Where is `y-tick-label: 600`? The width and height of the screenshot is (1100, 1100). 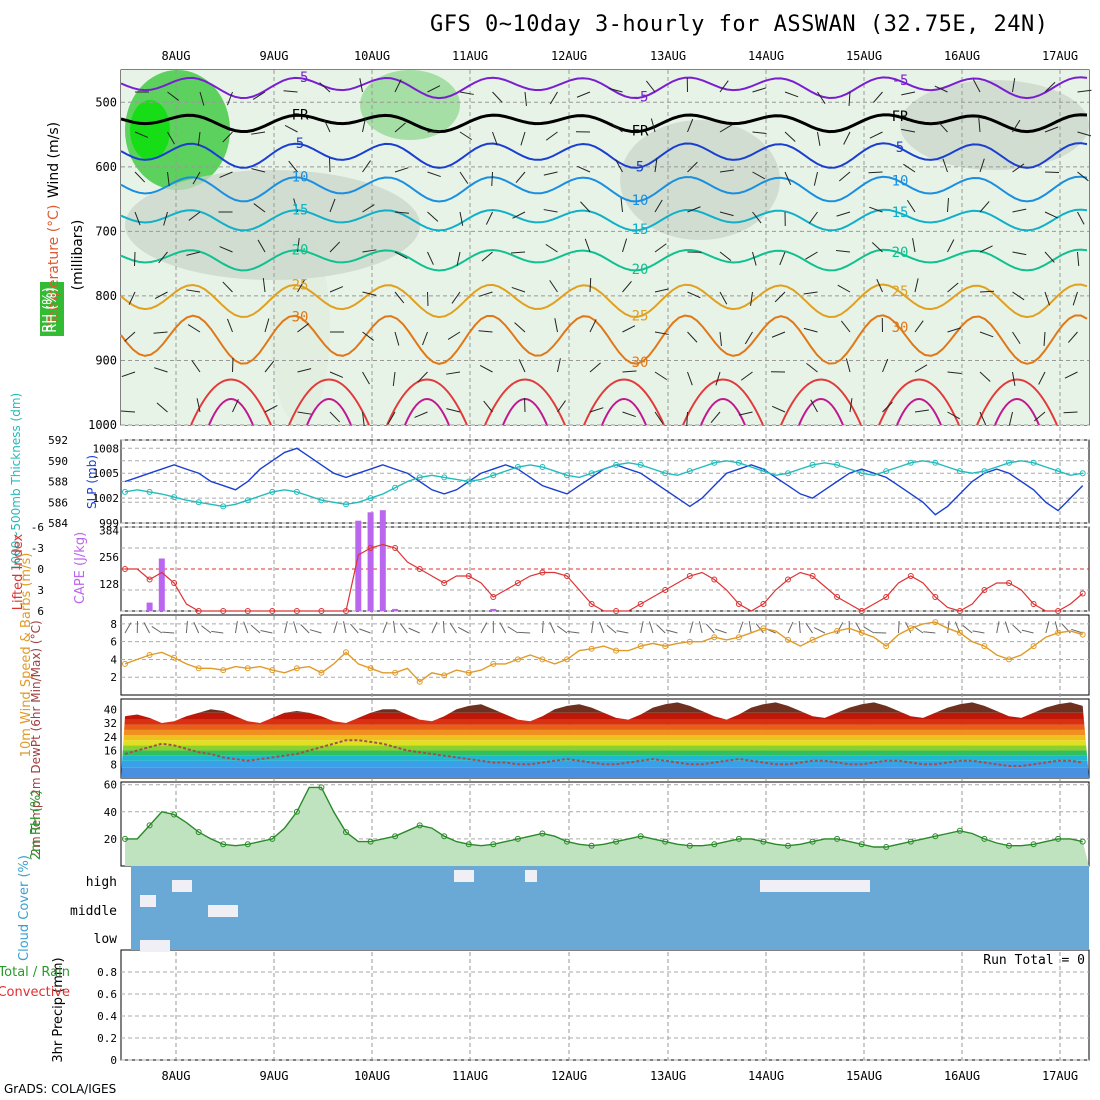 y-tick-label: 600 is located at coordinates (106, 167).